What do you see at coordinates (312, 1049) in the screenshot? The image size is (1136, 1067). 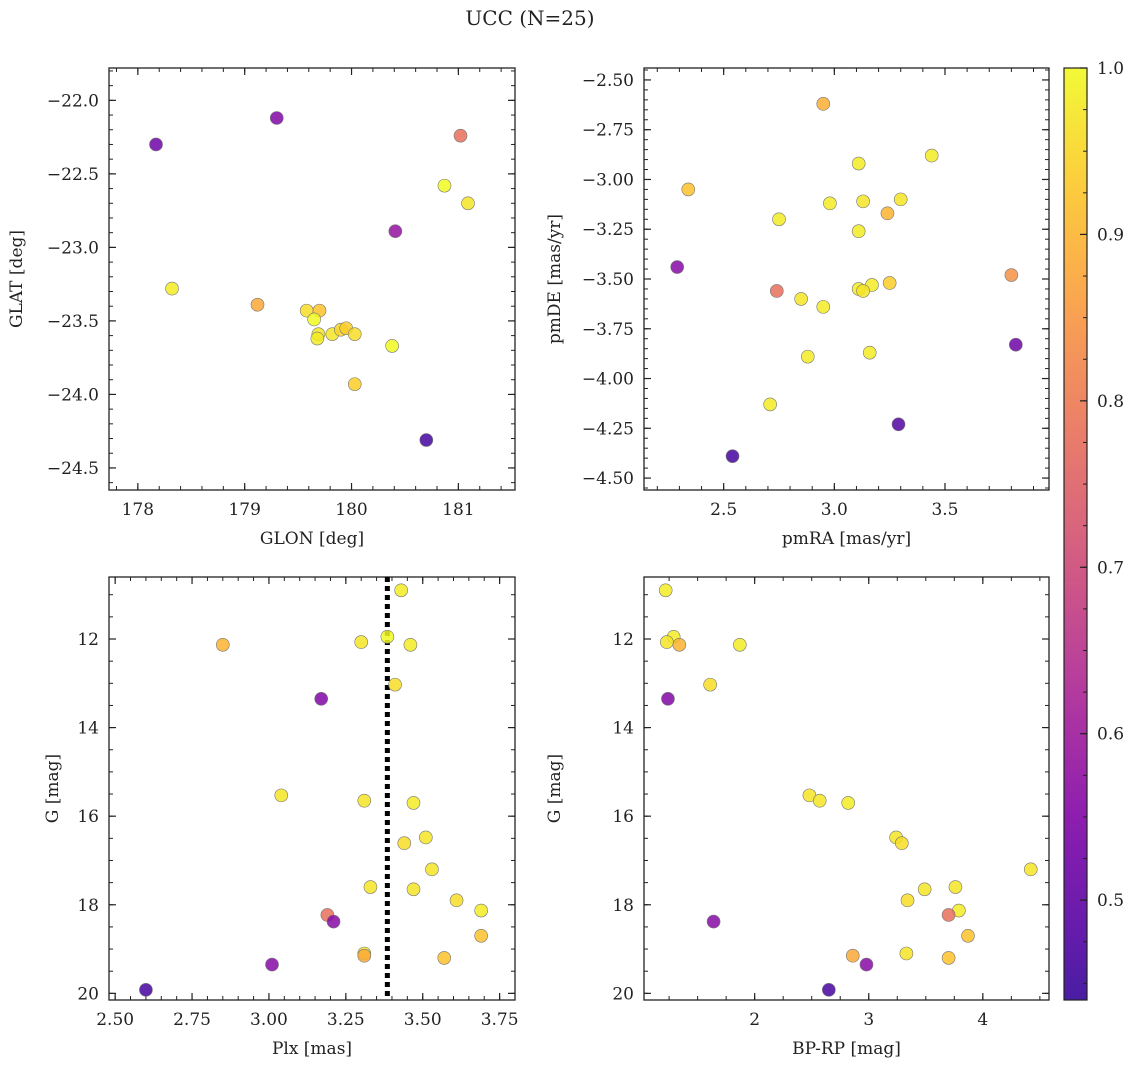 I see `x-axis-label: Plx [mas]` at bounding box center [312, 1049].